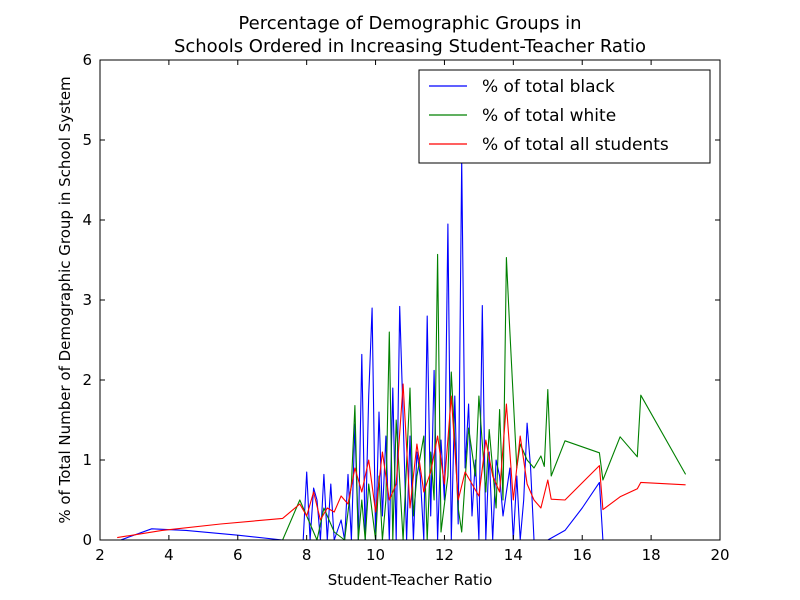 This screenshot has width=800, height=600. Describe the element at coordinates (444, 555) in the screenshot. I see `x-tick-label: 12` at that location.